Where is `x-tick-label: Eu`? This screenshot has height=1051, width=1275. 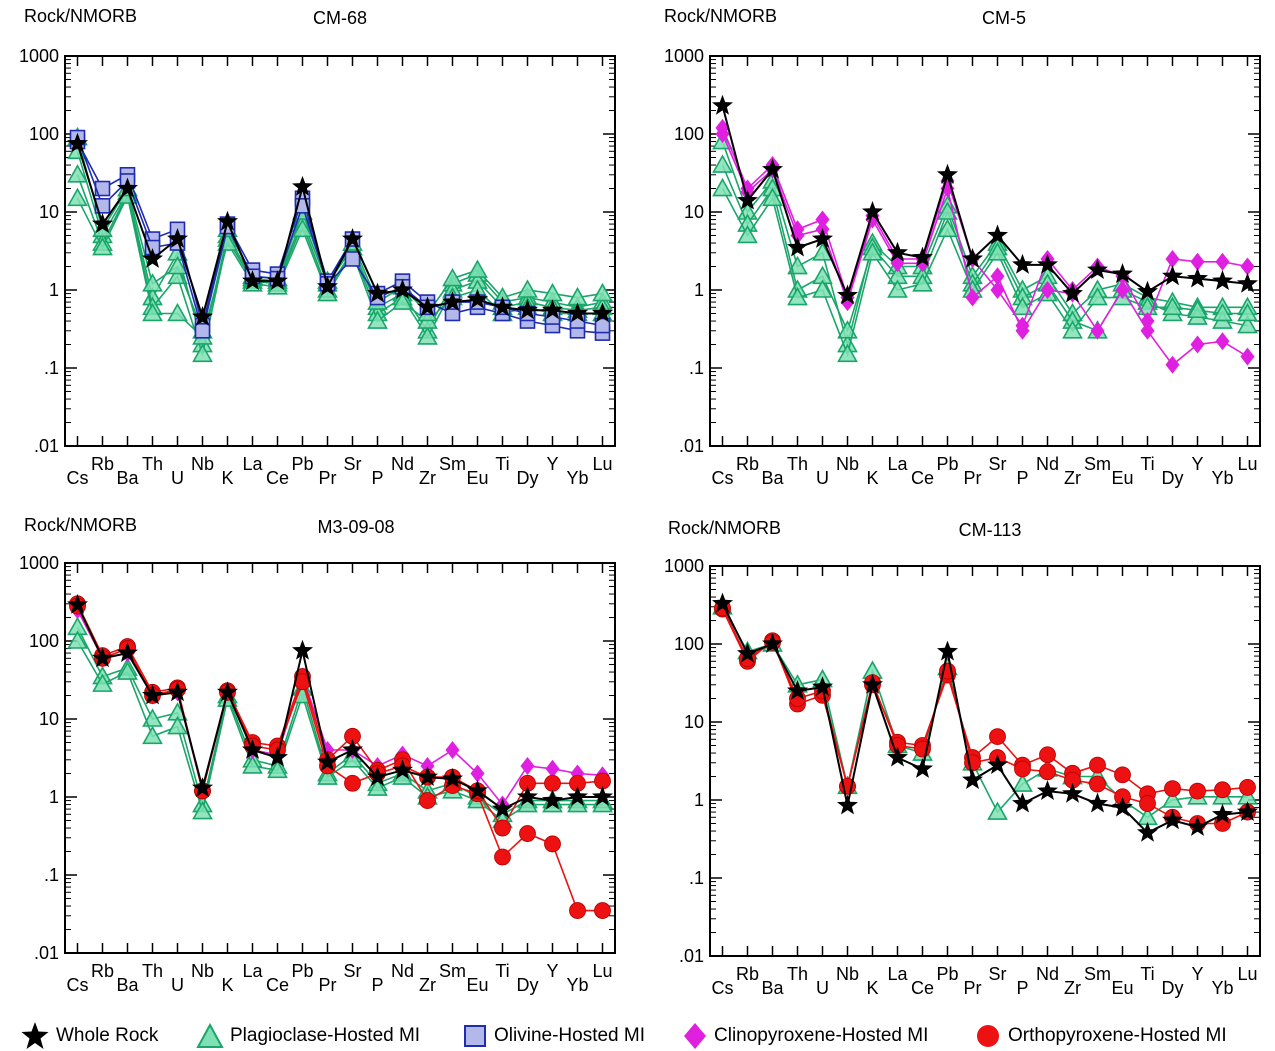 x-tick-label: Eu is located at coordinates (1122, 478).